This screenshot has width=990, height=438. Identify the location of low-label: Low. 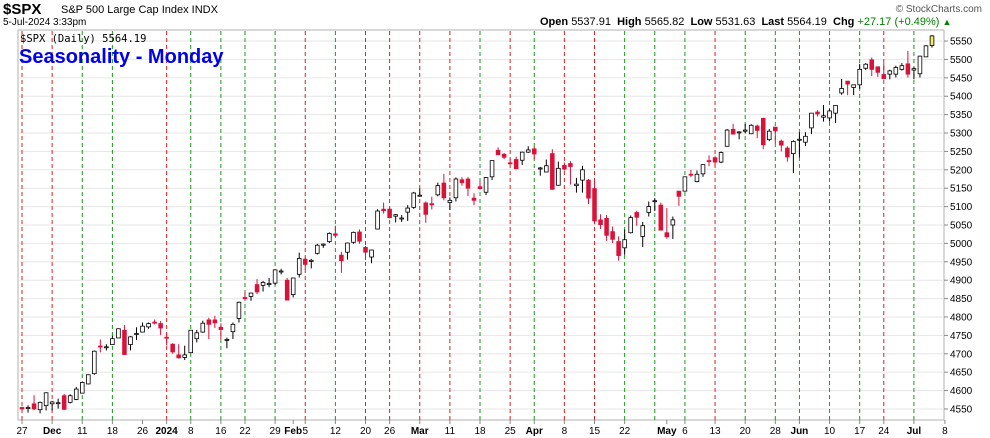
(701, 22).